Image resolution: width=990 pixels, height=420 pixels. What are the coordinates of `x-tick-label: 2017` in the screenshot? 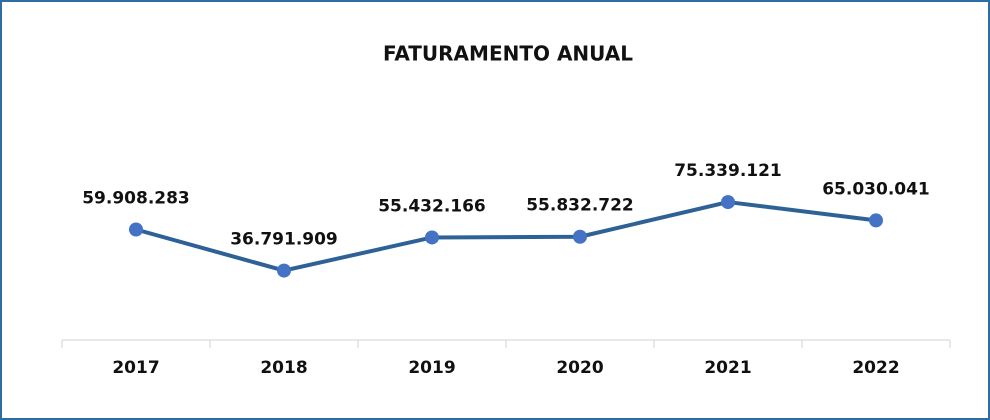 It's located at (135, 368).